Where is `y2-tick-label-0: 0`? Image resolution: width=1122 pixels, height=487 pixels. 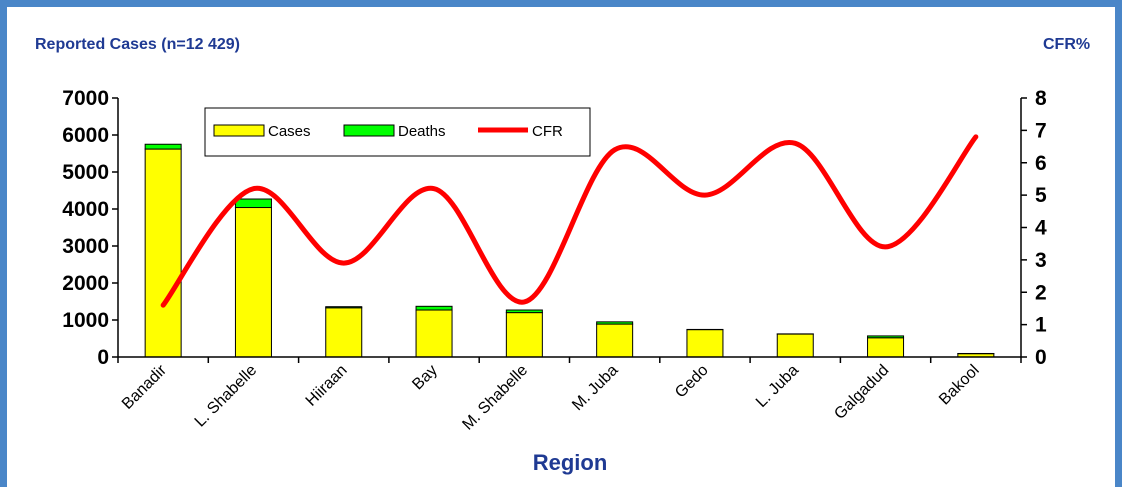 y2-tick-label-0: 0 is located at coordinates (1041, 357).